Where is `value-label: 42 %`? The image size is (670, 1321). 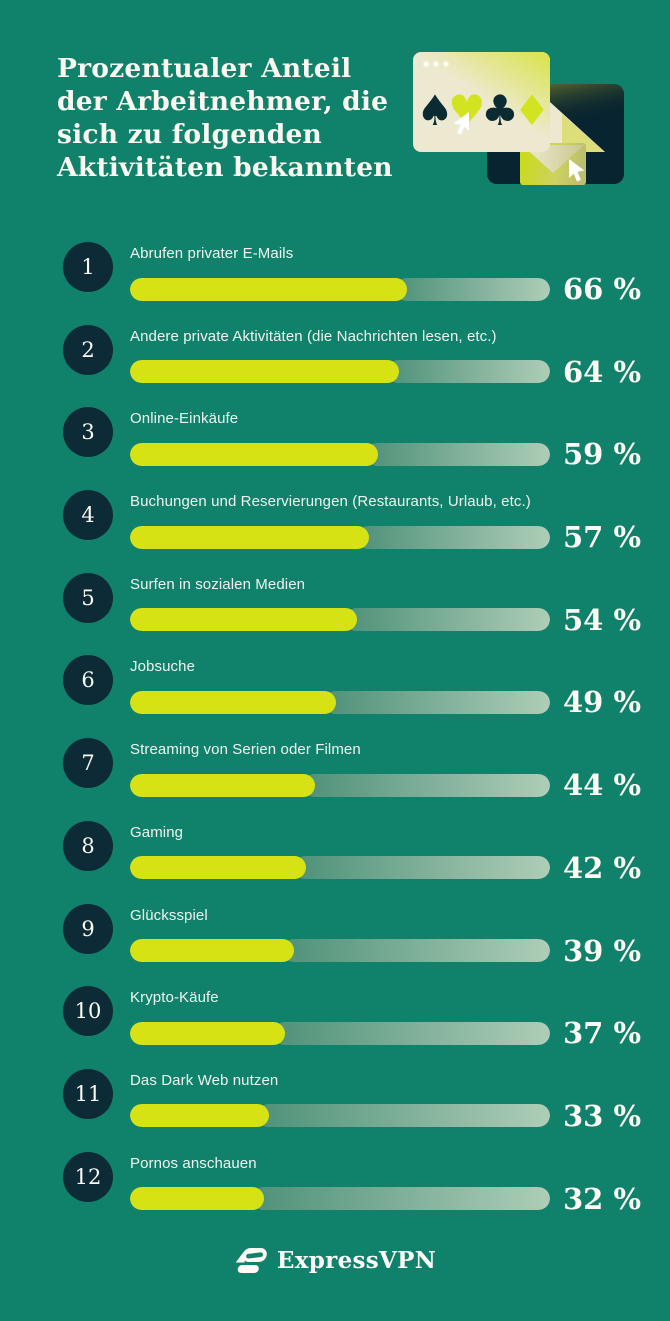 value-label: 42 % is located at coordinates (602, 867).